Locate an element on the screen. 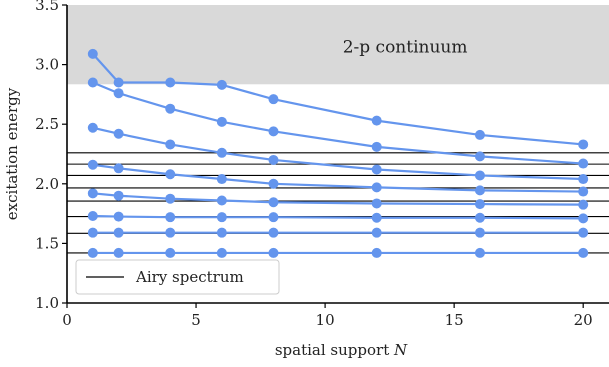  x-tick-label: 15 is located at coordinates (454, 320).